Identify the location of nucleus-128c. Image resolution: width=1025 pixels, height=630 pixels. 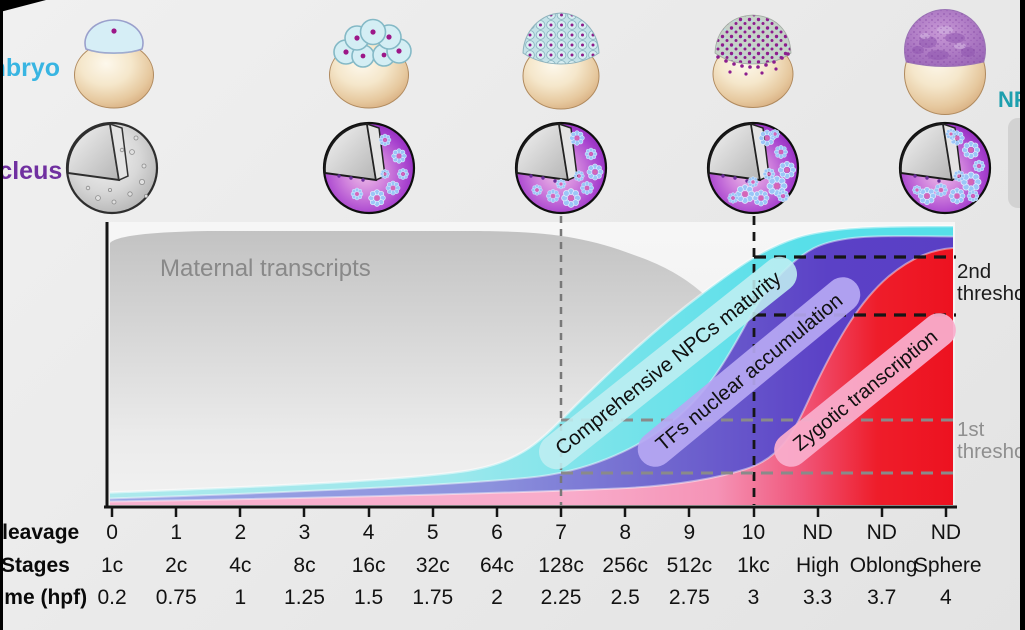
(561, 168).